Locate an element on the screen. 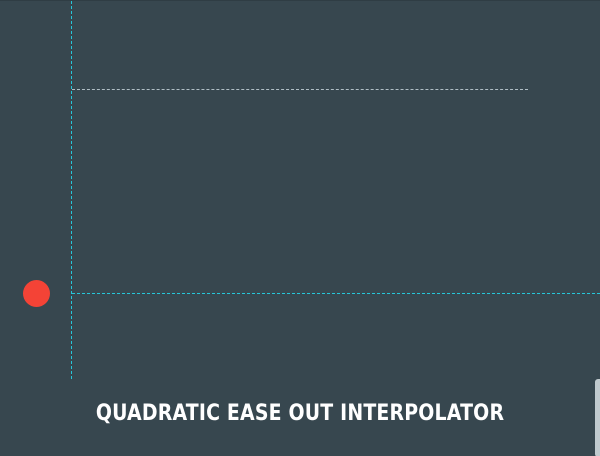 This screenshot has width=600, height=456. start-value-line is located at coordinates (336, 293).